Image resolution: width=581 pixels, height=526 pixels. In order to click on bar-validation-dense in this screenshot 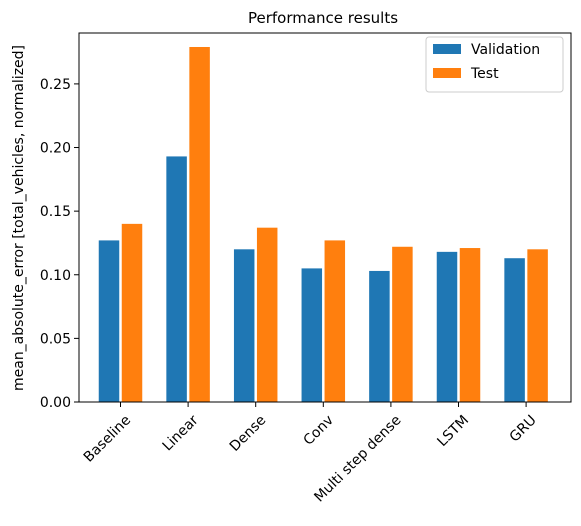, I will do `click(244, 325)`.